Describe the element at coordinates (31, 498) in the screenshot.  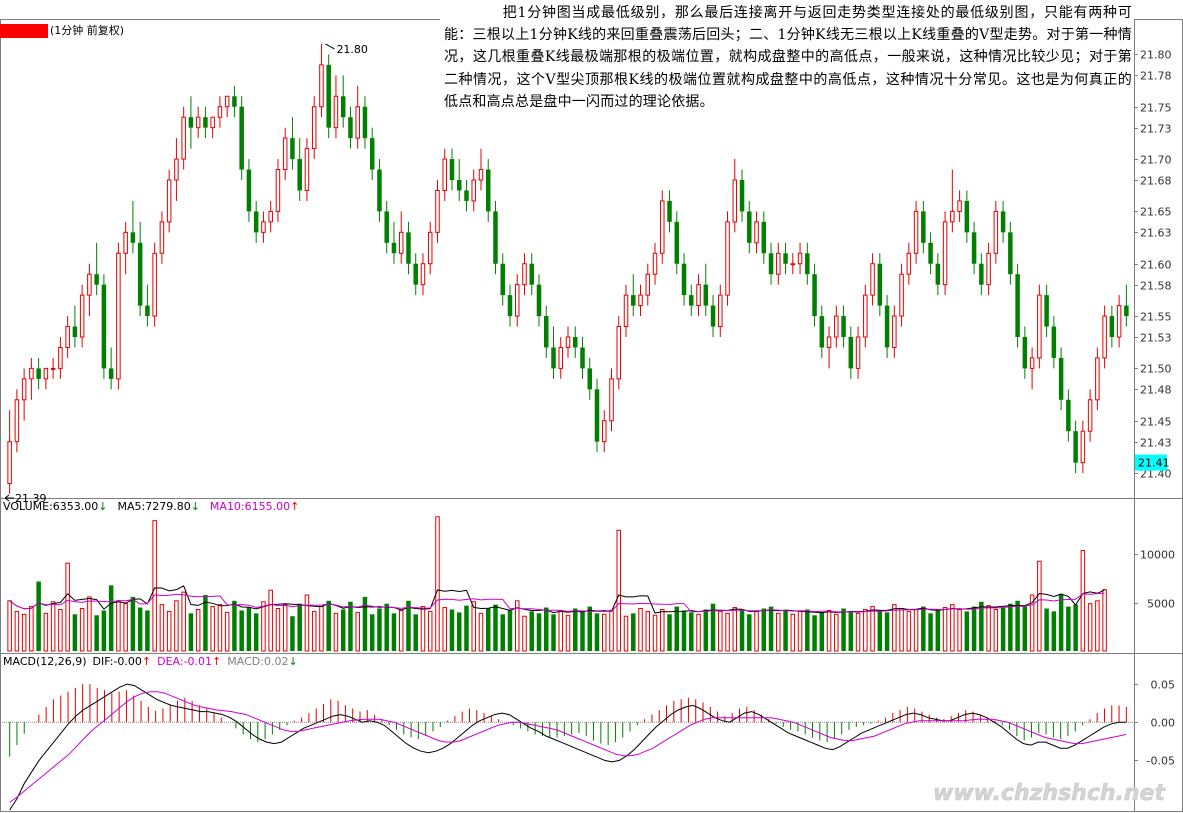
I see `low-marker-label: 21.39` at that location.